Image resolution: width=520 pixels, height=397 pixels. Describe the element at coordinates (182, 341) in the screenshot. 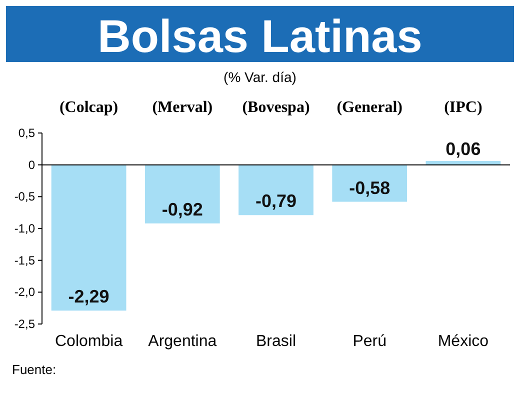

I see `x-tick-label: Argentina` at that location.